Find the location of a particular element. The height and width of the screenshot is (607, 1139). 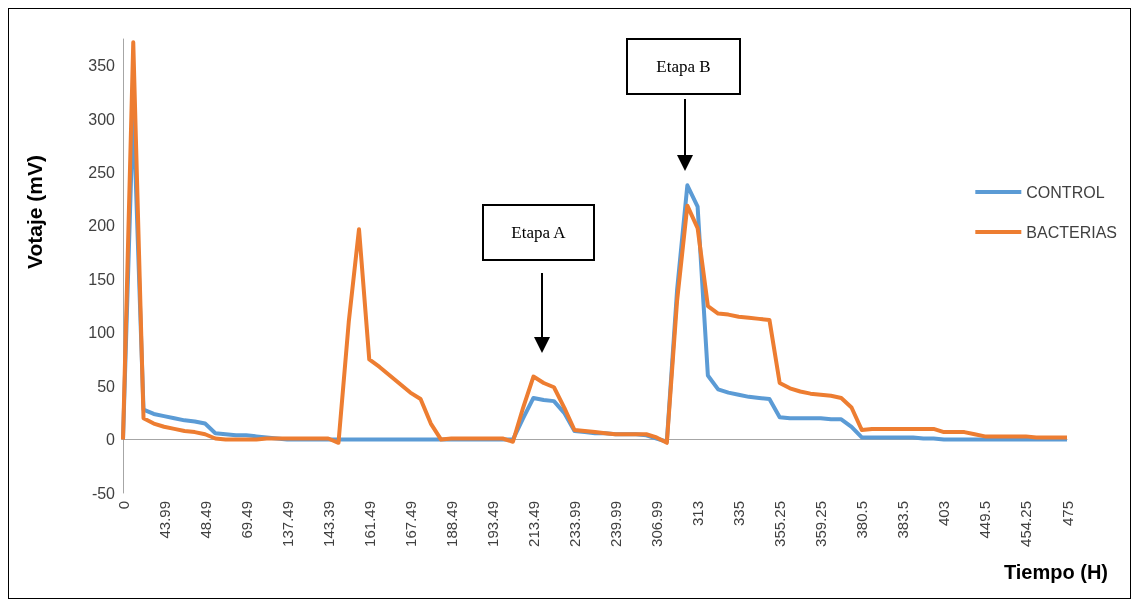

x-tick-label: 188.49 is located at coordinates (451, 524).